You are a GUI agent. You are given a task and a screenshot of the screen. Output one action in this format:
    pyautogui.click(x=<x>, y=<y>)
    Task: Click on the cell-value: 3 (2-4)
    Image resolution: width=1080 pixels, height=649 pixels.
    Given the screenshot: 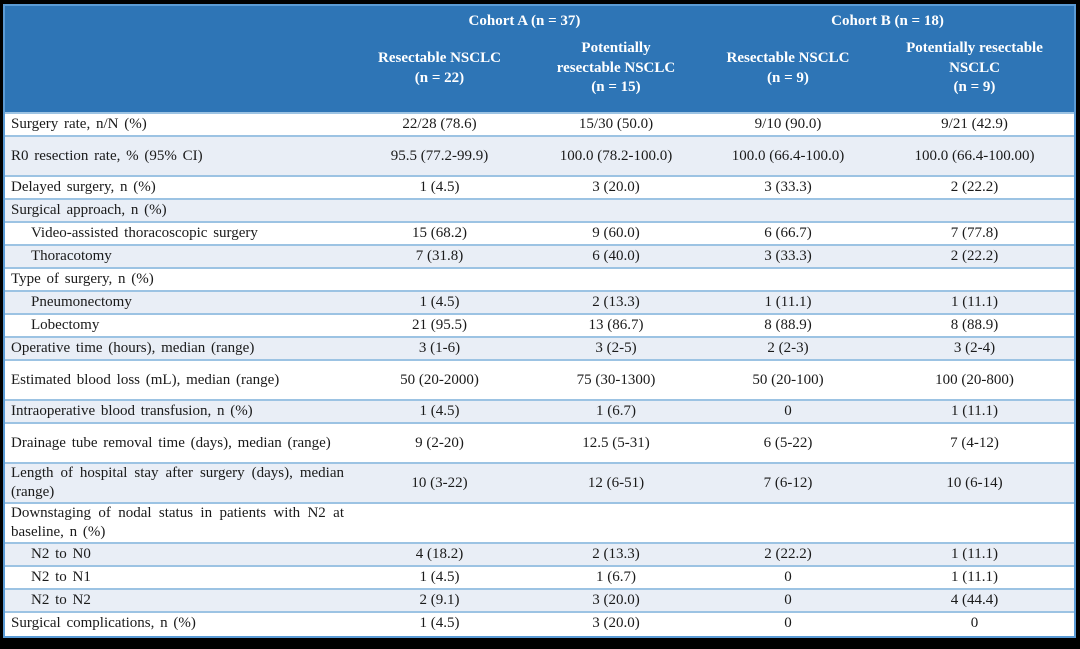 What is the action you would take?
    pyautogui.click(x=974, y=348)
    